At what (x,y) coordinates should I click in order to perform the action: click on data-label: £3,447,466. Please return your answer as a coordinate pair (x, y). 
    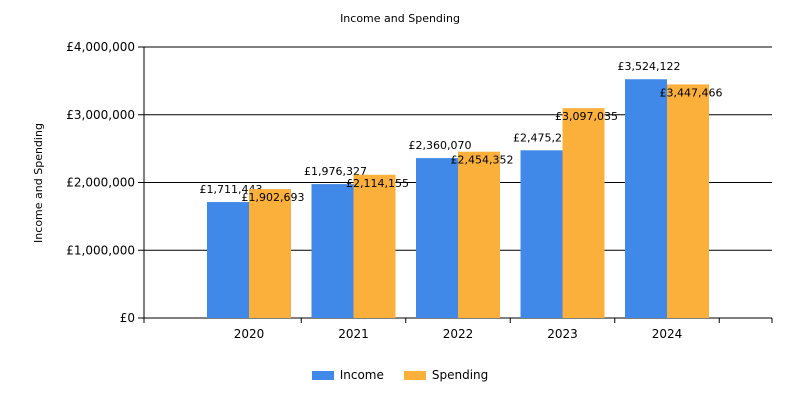
    Looking at the image, I should click on (691, 92).